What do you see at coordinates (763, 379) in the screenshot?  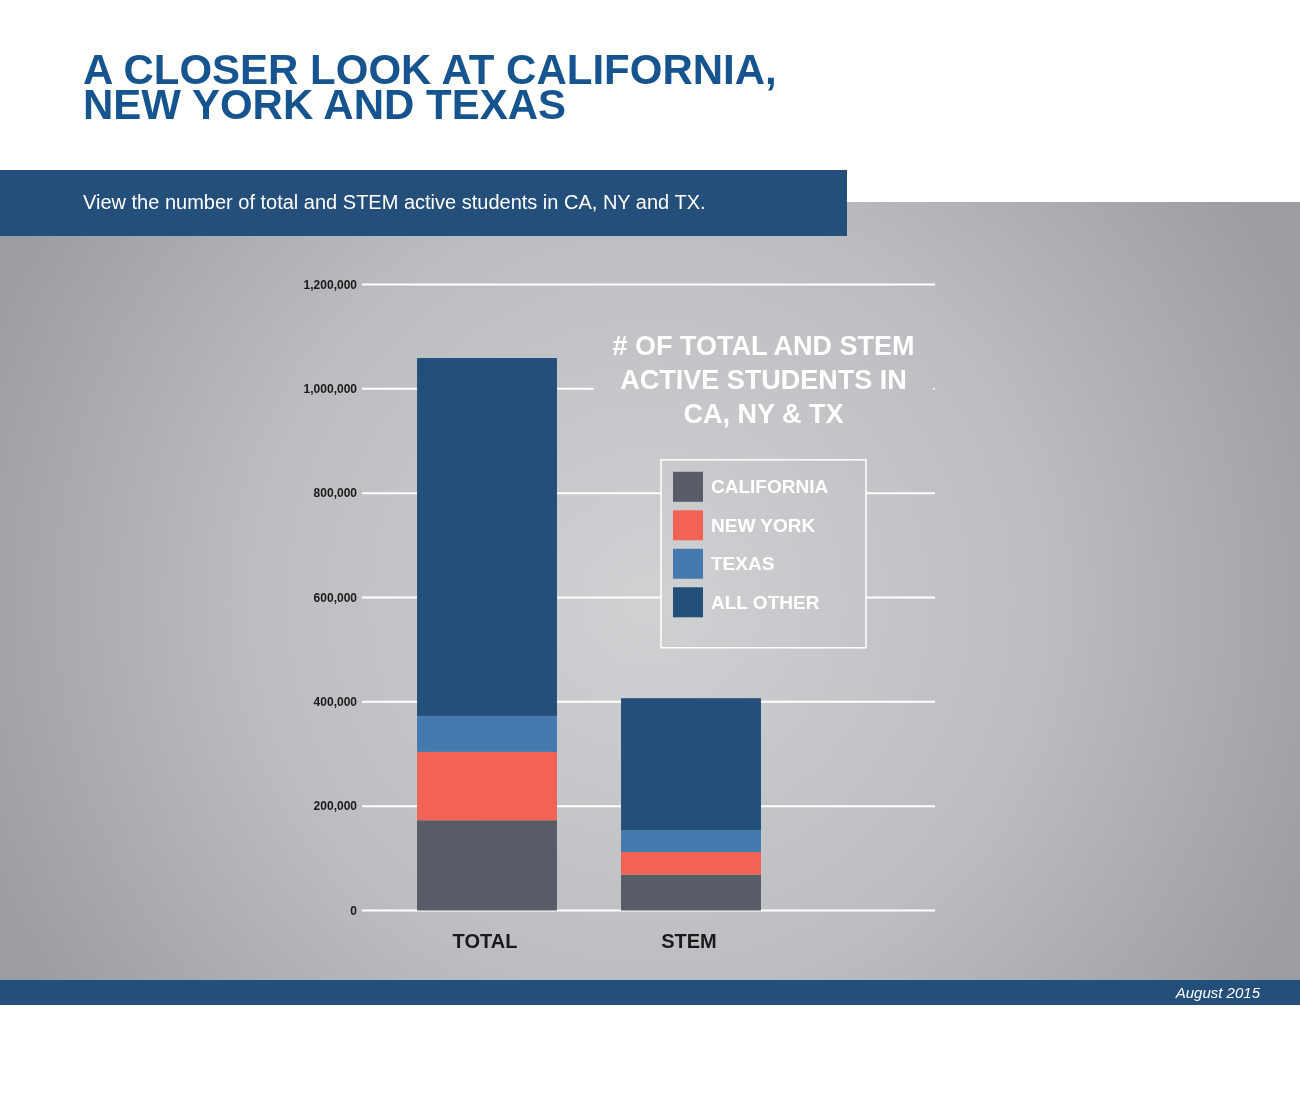 I see `annotation: # OF TOTAL AND STEM ACTIVE STUDENTS IN CA, NY & TX` at bounding box center [763, 379].